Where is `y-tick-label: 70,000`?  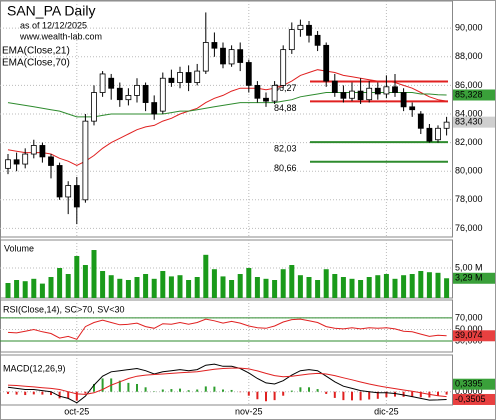 y-tick-label: 70,000 is located at coordinates (469, 317).